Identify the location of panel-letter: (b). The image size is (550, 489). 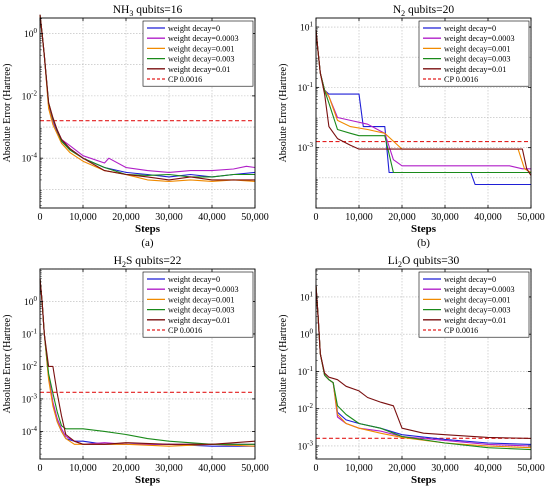
(423, 243).